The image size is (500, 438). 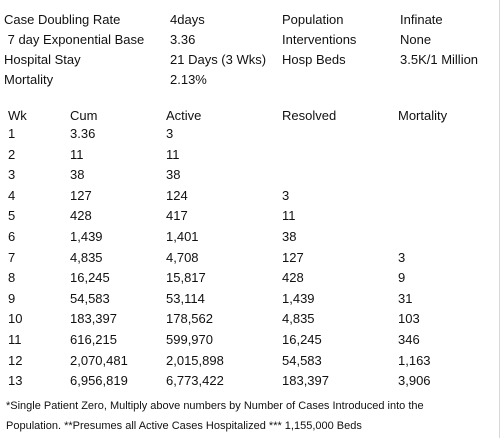 I want to click on setting-cell: Infinate, so click(x=421, y=19).